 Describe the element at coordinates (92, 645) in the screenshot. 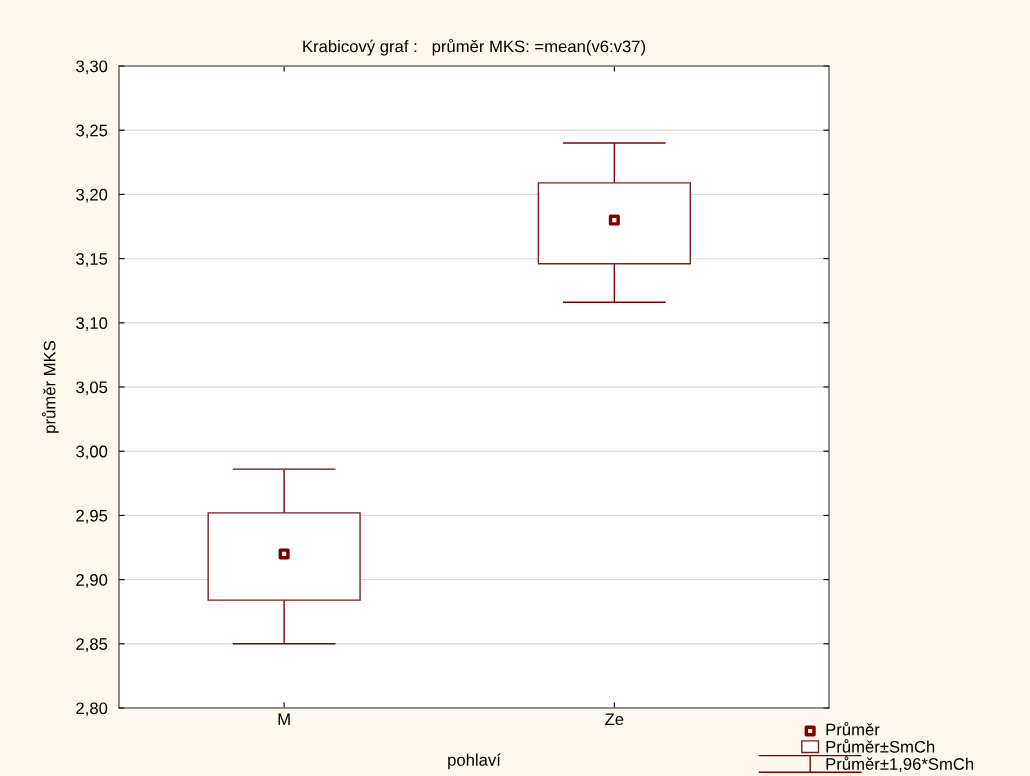

I see `y-tick-label: 2,85` at that location.